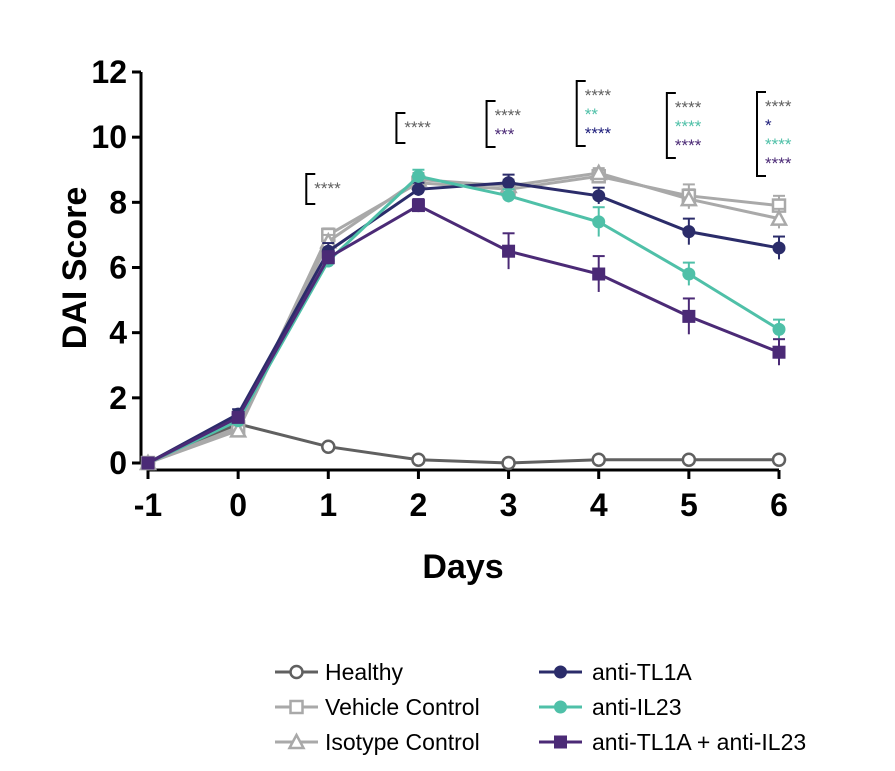 This screenshot has width=895, height=771. What do you see at coordinates (768, 125) in the screenshot?
I see `significance-mark: *` at bounding box center [768, 125].